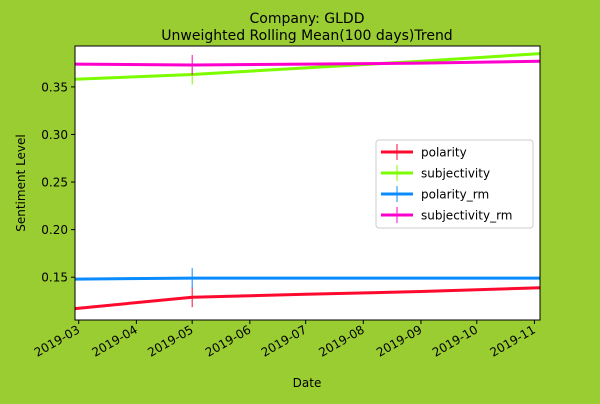 This screenshot has height=404, width=600. I want to click on y-tick-label: 0.15, so click(54, 278).